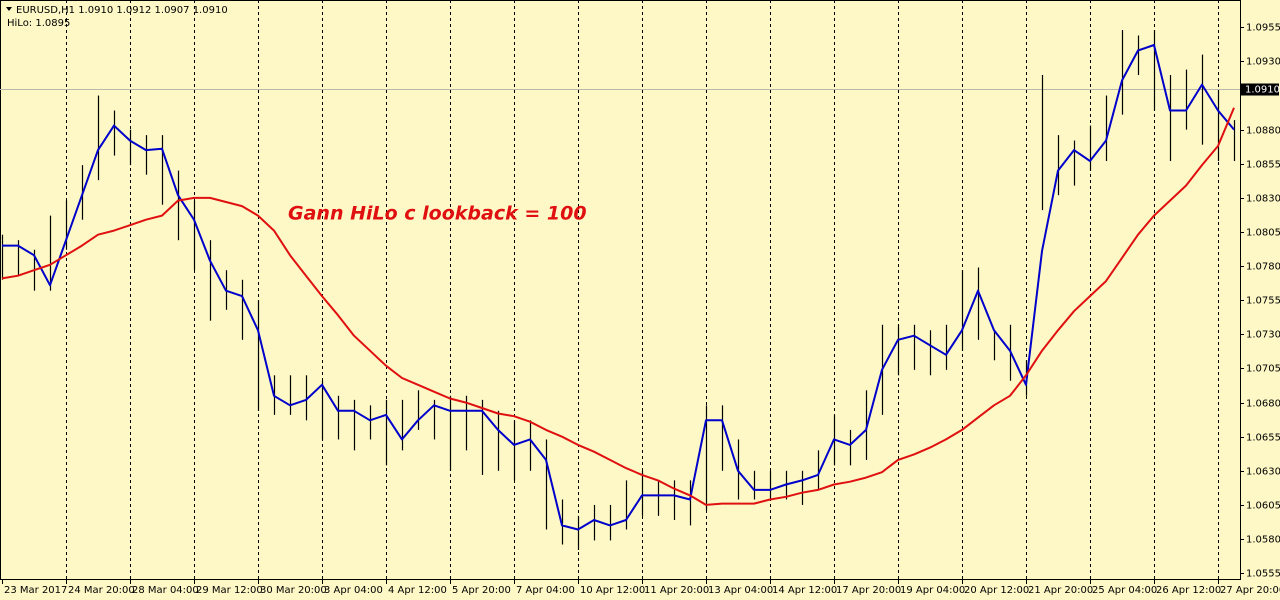  I want to click on x-tick-label: 14 Apr 12:00, so click(804, 590).